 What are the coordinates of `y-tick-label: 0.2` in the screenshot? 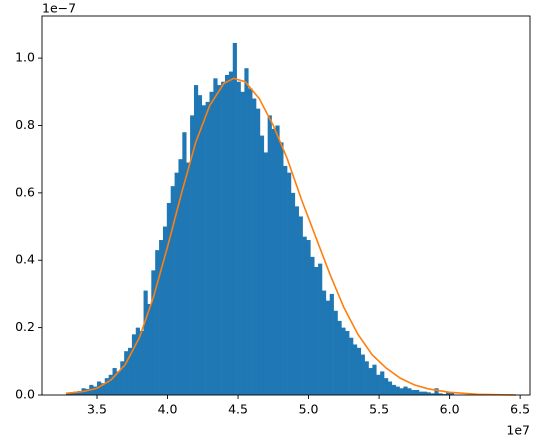 It's located at (25, 326).